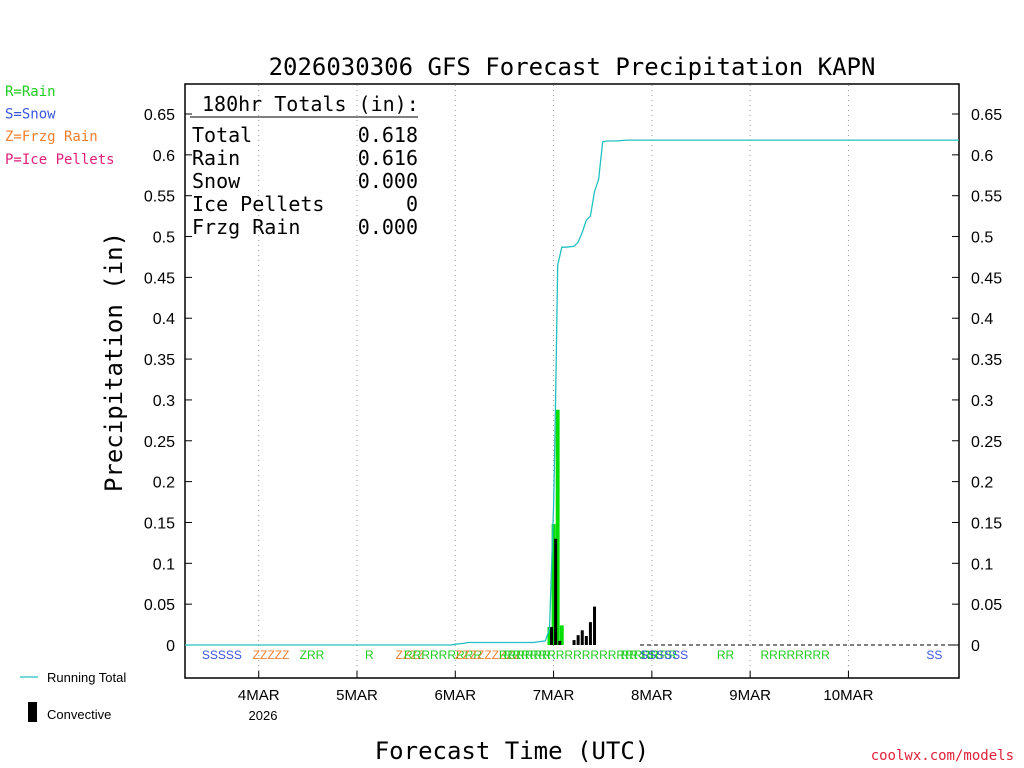 The image size is (1024, 768). Describe the element at coordinates (982, 319) in the screenshot. I see `y-tick-label-right: 0.4` at that location.